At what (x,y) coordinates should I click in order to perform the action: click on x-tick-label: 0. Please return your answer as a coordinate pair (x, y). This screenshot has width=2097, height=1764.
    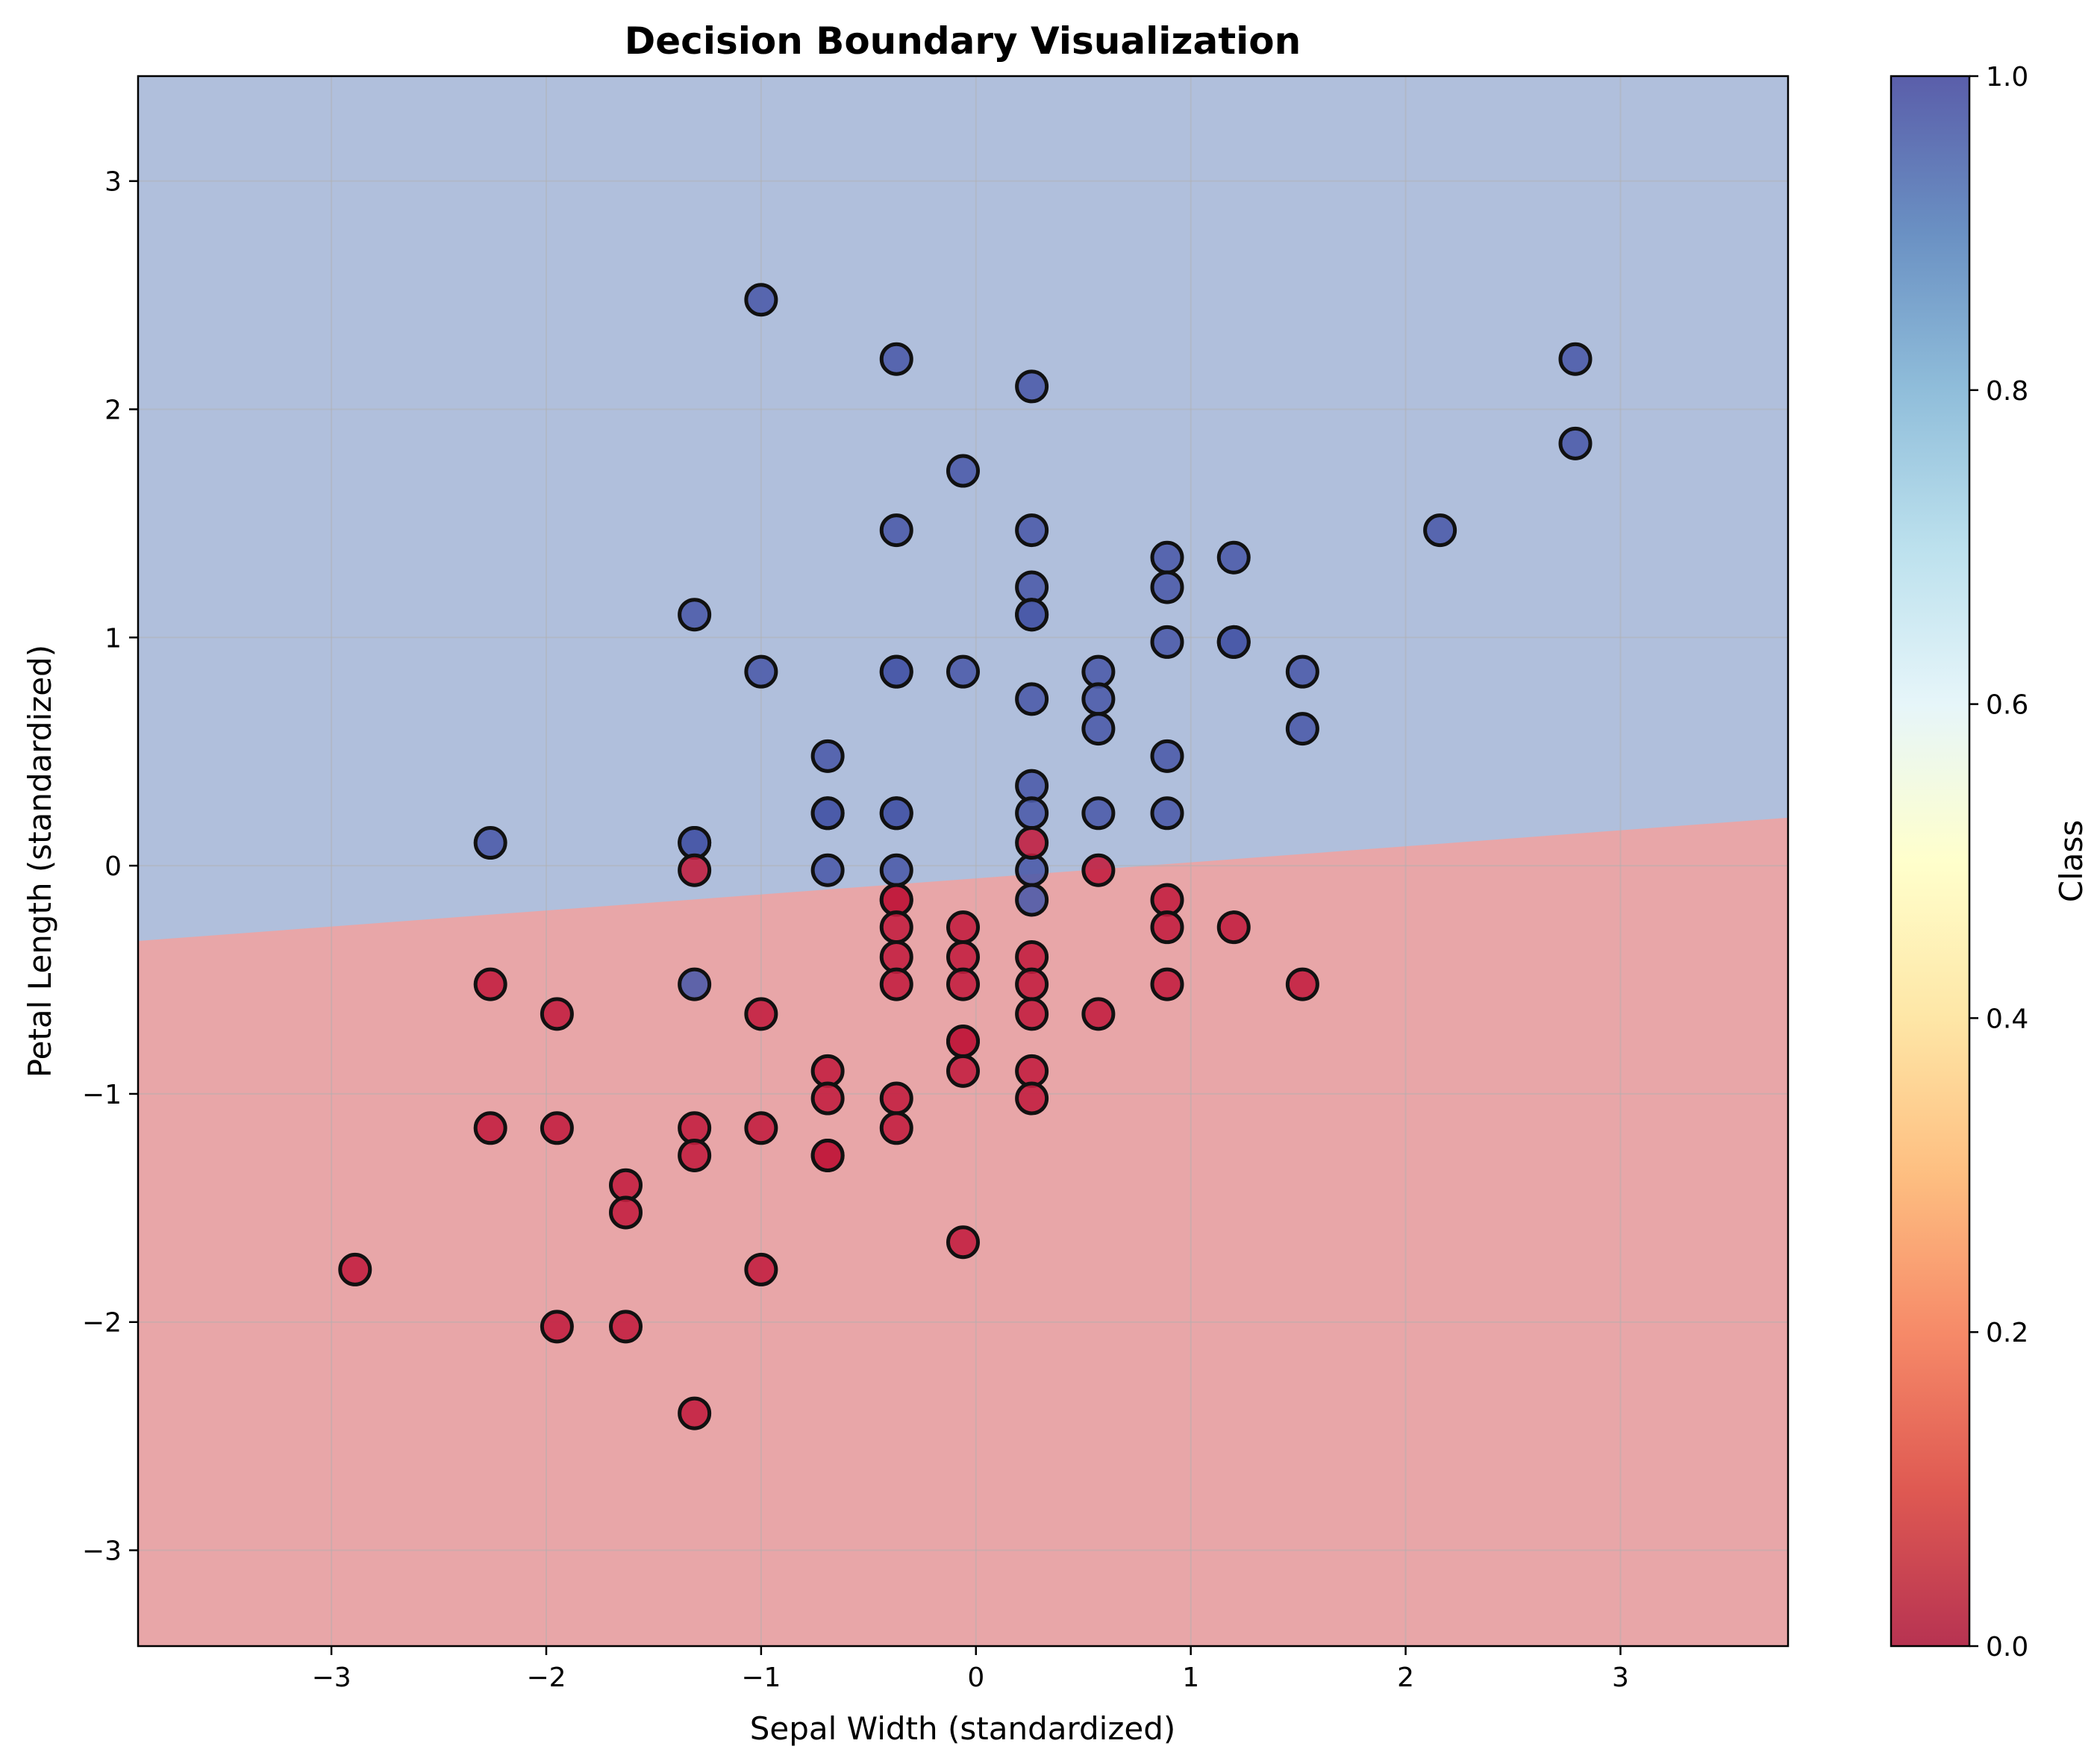
    Looking at the image, I should click on (975, 1678).